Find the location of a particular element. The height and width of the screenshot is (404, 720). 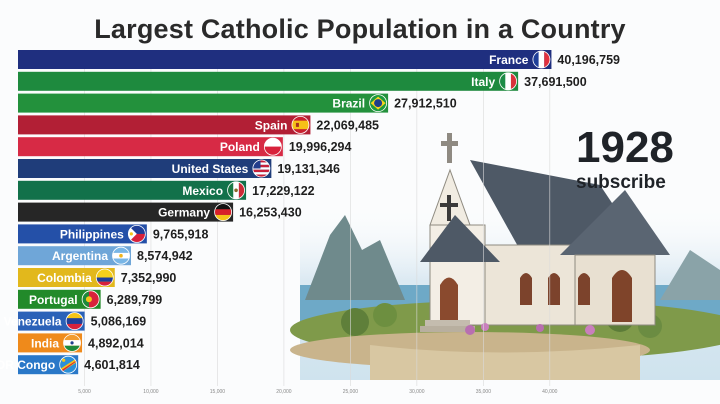

value-label: 8,574,942 is located at coordinates (165, 256).